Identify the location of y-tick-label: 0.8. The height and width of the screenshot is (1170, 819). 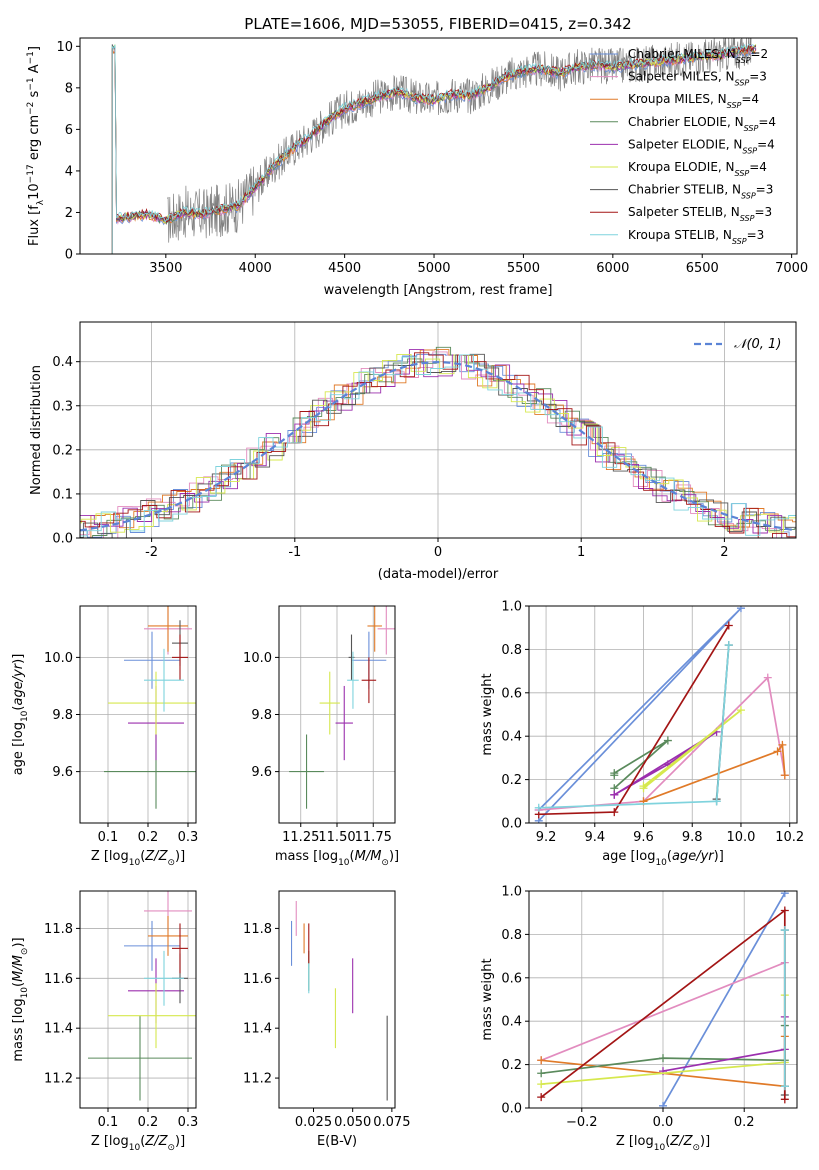
(511, 650).